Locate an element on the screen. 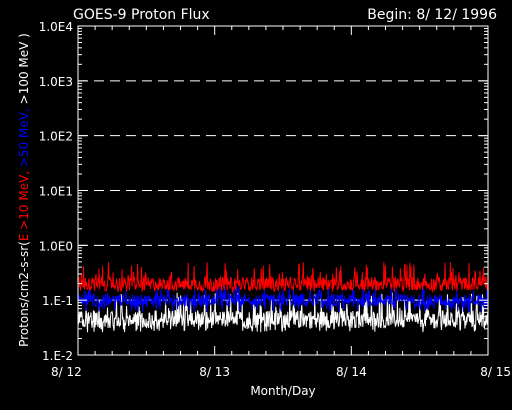 The image size is (512, 410). y-tick-label: 1.E-1 is located at coordinates (57, 301).